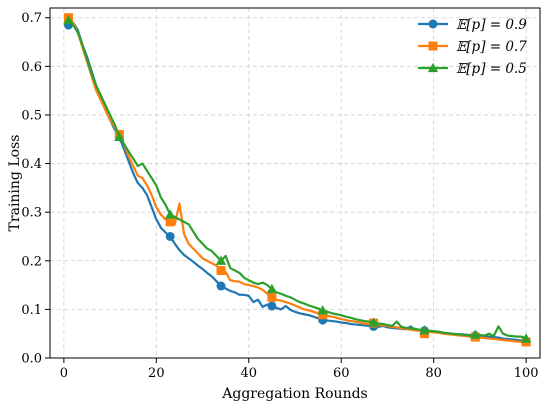 This screenshot has width=550, height=410. What do you see at coordinates (294, 394) in the screenshot?
I see `x-axis-title: Aggregation Rounds` at bounding box center [294, 394].